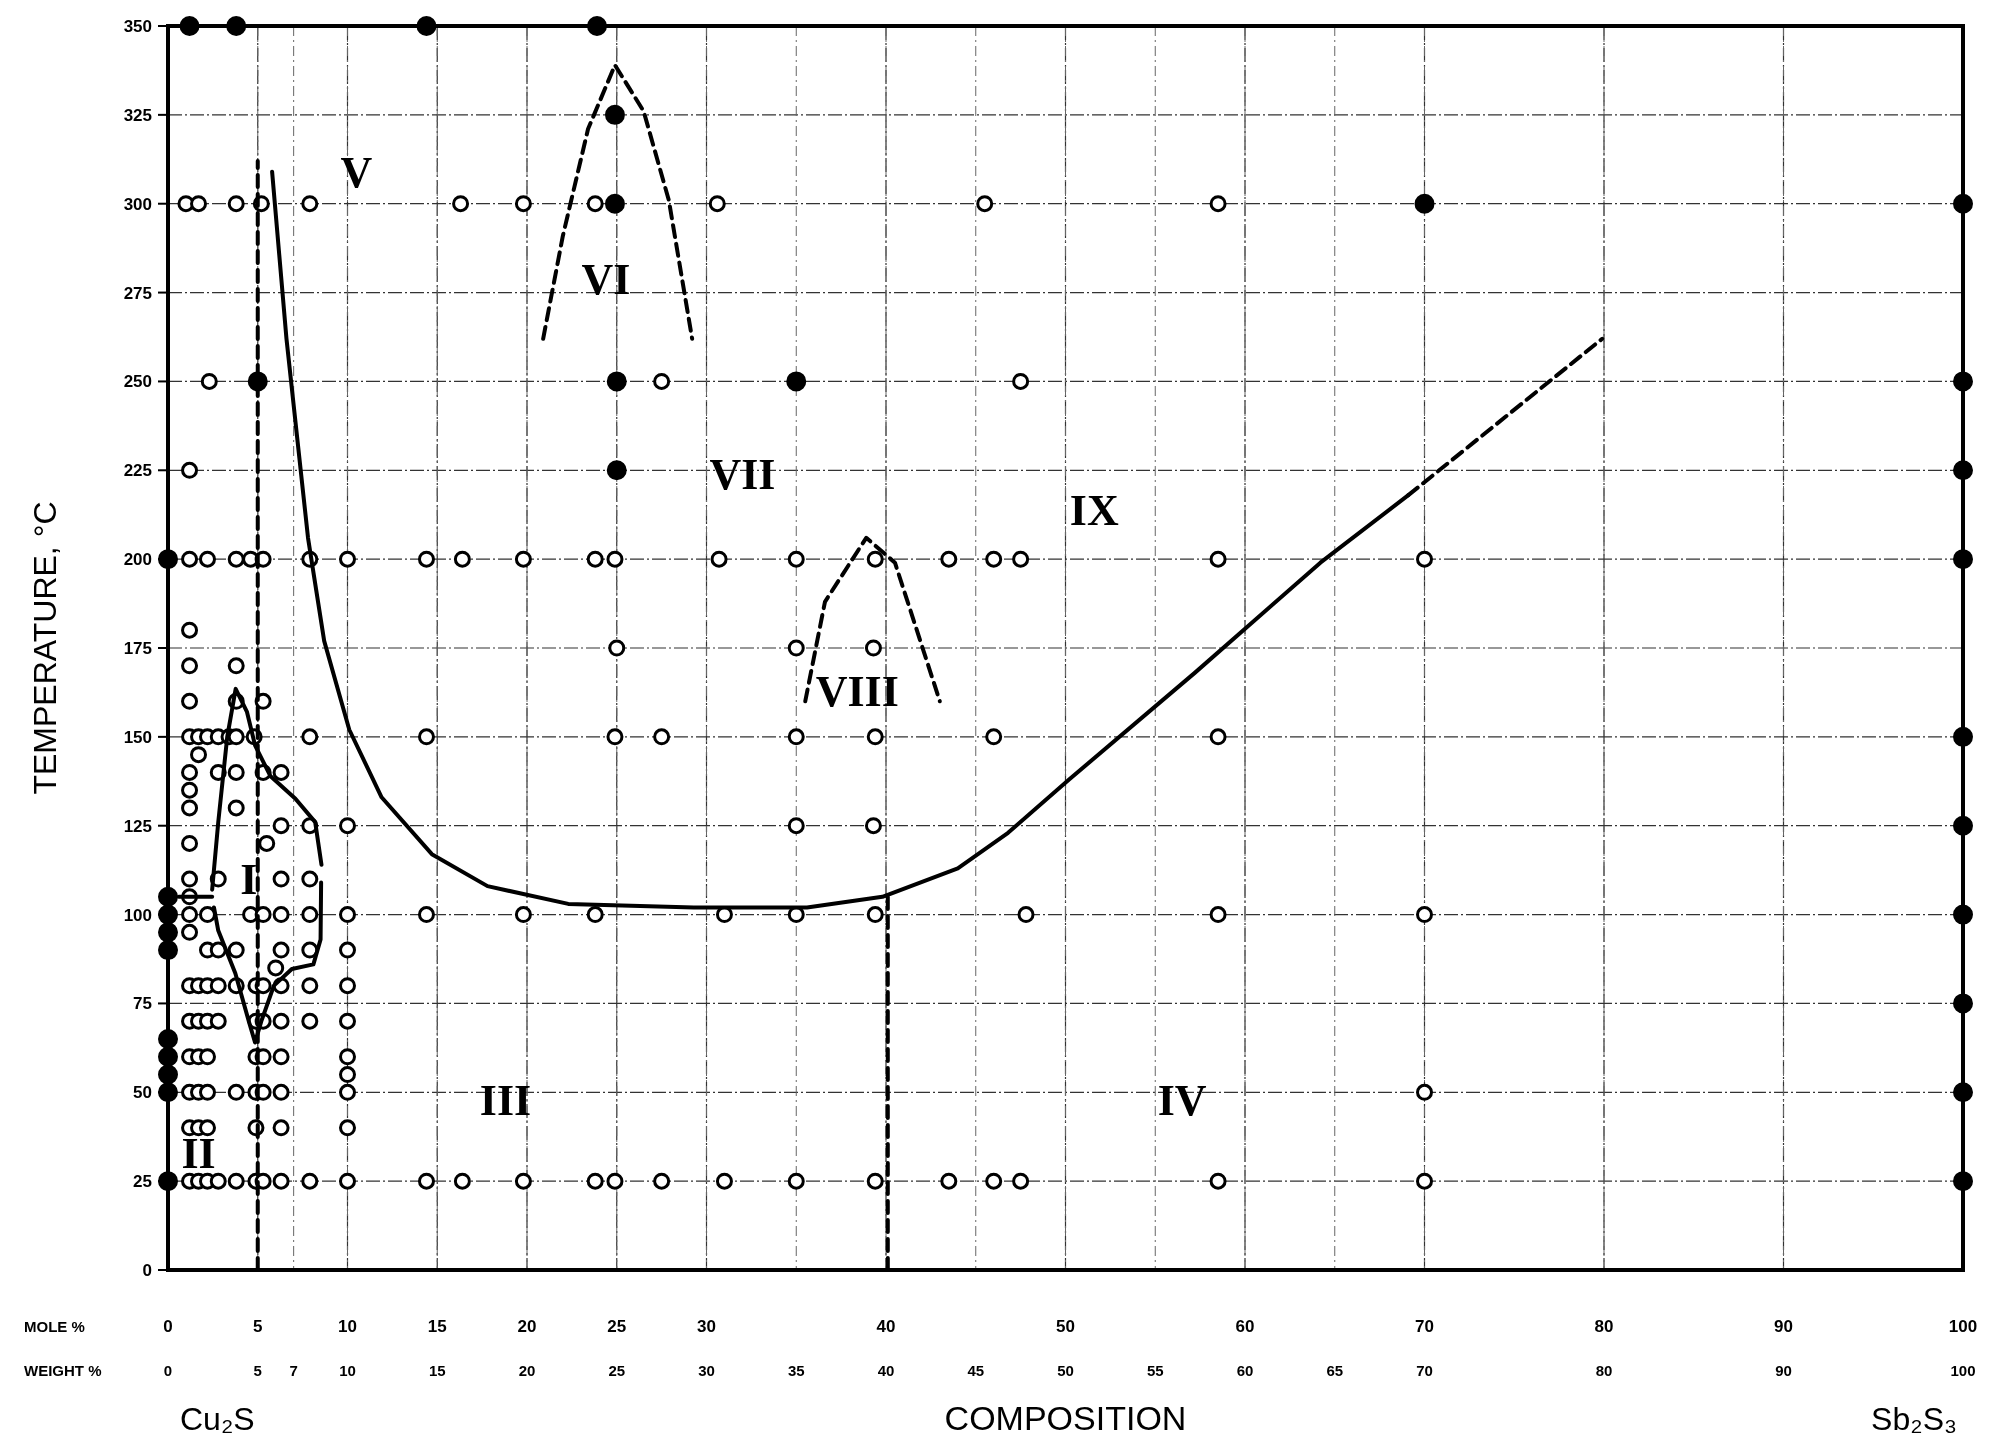 The width and height of the screenshot is (1996, 1452). Describe the element at coordinates (1065, 1418) in the screenshot. I see `x-axis-title: COMPOSITION` at that location.